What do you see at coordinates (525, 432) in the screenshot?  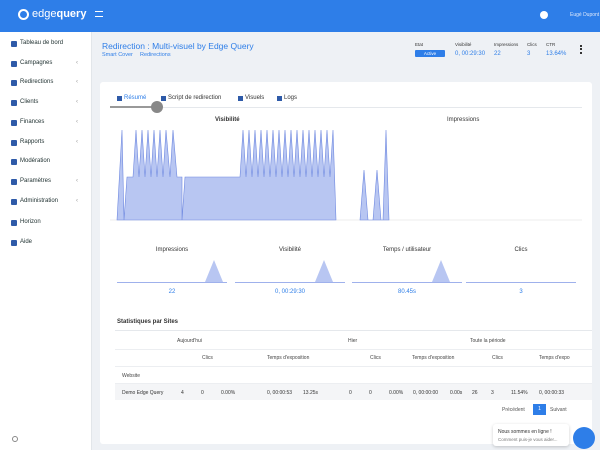 I see `chat-title: Nous sommes en ligne !` at bounding box center [525, 432].